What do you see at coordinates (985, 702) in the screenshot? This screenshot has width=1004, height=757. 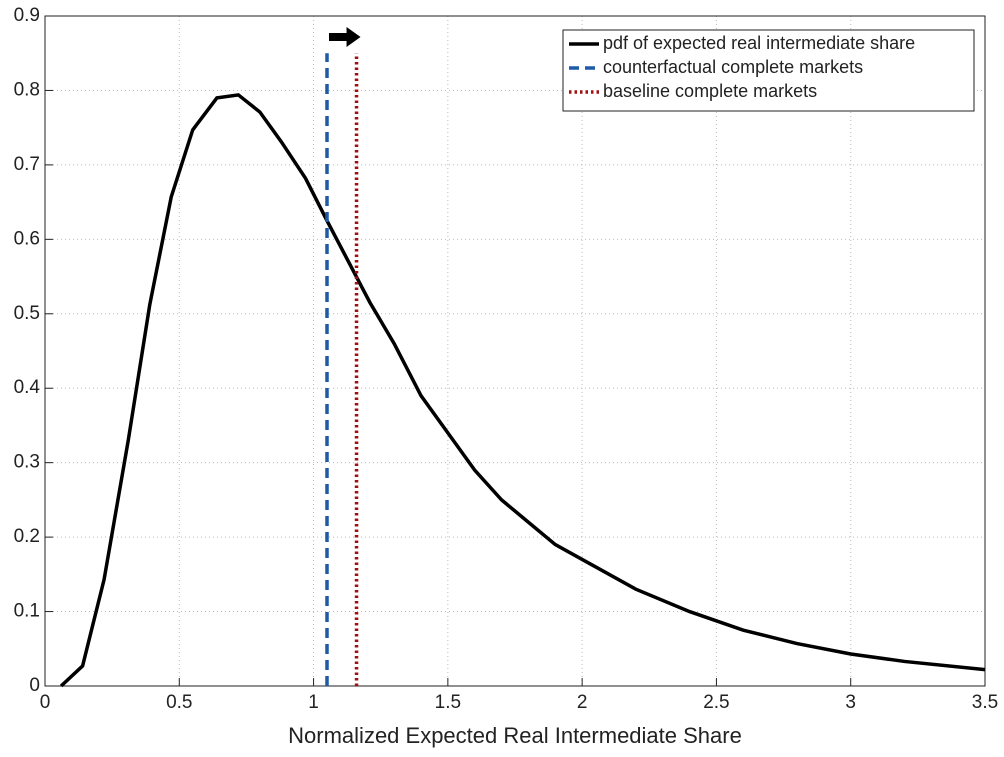 I see `x-tick-label: 3.5` at bounding box center [985, 702].